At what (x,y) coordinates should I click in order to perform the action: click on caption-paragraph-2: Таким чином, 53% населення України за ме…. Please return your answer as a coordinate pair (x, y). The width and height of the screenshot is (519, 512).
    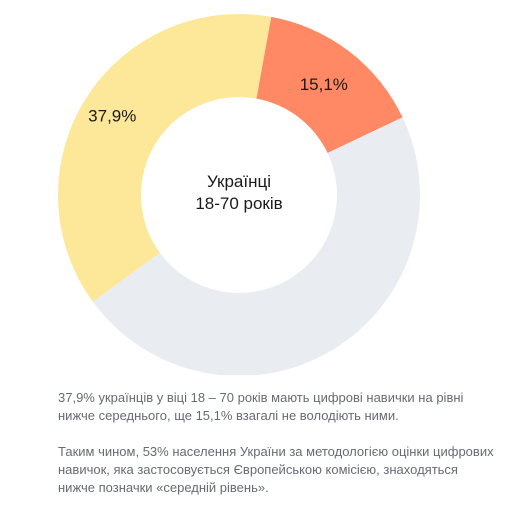
    Looking at the image, I should click on (276, 469).